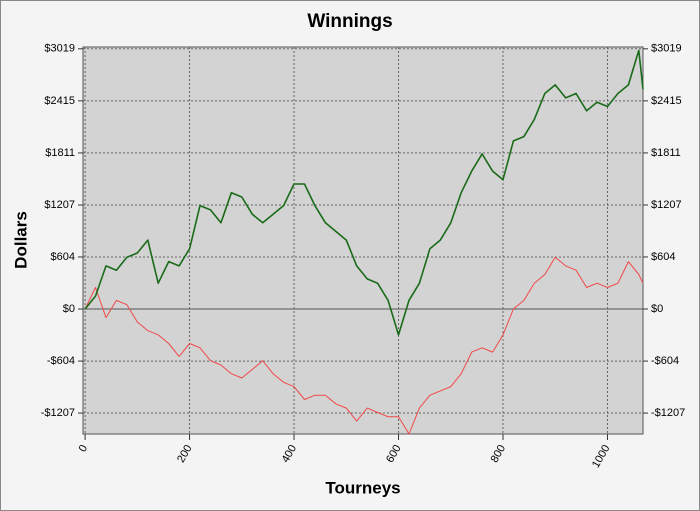  Describe the element at coordinates (666, 49) in the screenshot. I see `y2-tick-label: $3019` at that location.